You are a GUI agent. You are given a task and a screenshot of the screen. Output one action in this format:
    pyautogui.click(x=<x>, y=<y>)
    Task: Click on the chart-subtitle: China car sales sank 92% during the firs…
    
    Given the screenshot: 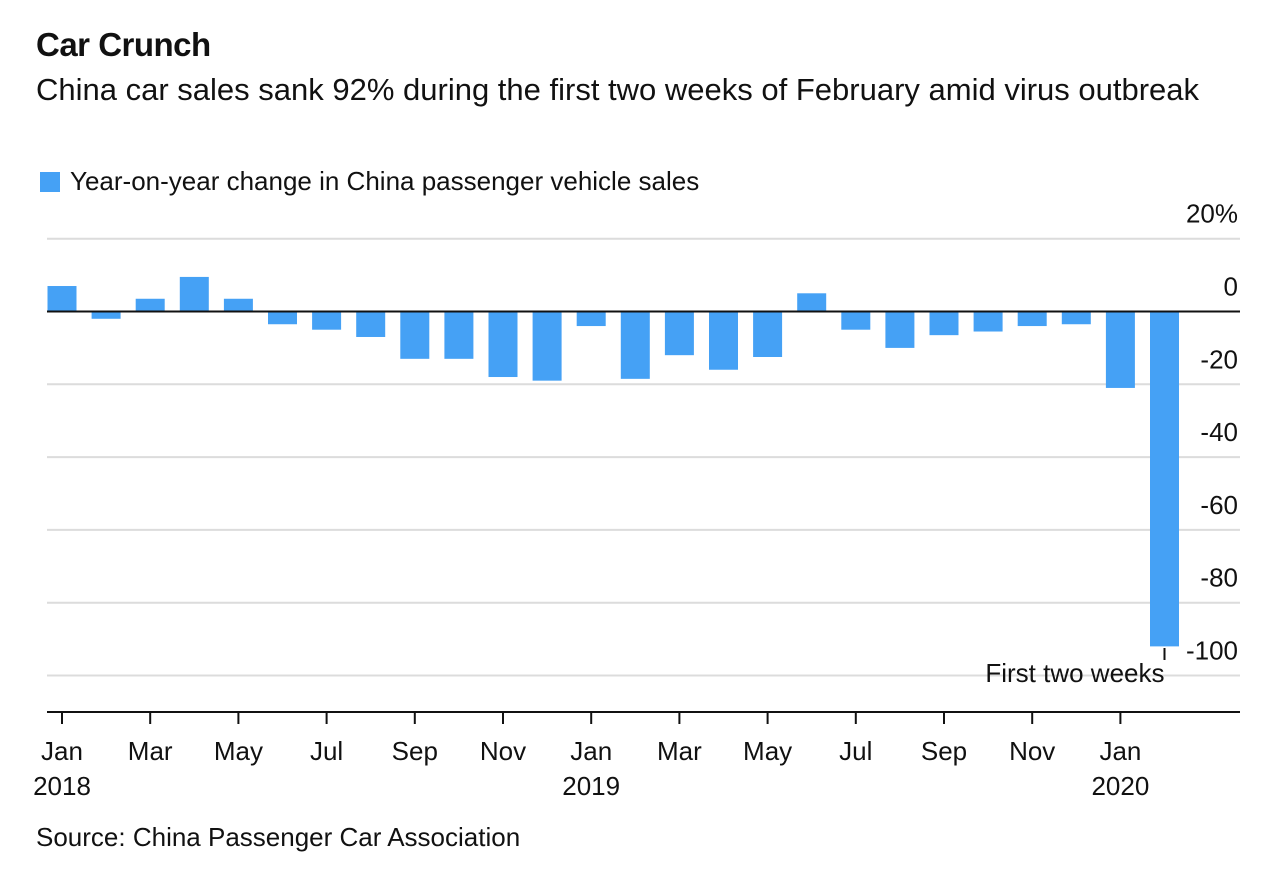 What is the action you would take?
    pyautogui.click(x=618, y=89)
    